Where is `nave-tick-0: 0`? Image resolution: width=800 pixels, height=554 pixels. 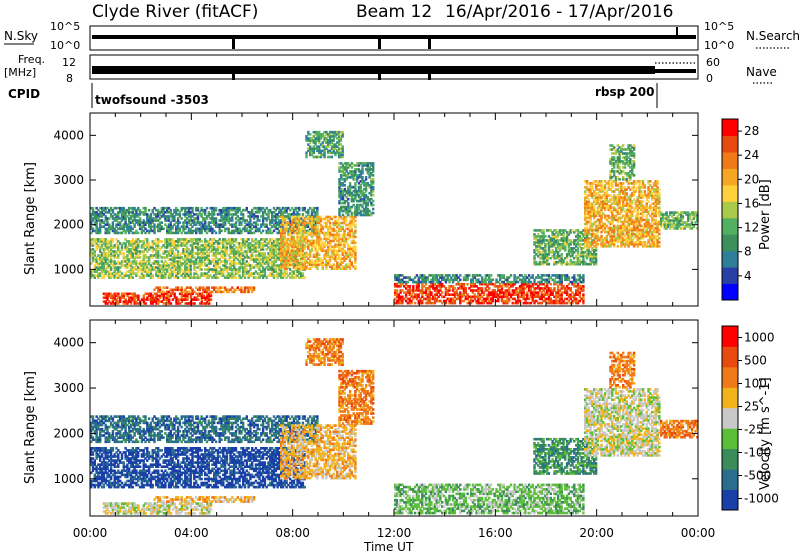 nave-tick-0: 0 is located at coordinates (709, 78).